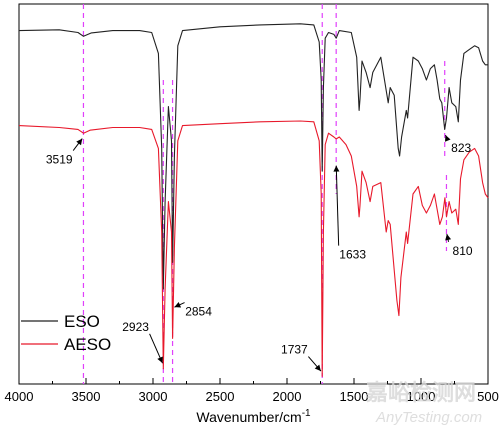  What do you see at coordinates (306, 413) in the screenshot?
I see `x-axis-title-superscript: -1` at bounding box center [306, 413].